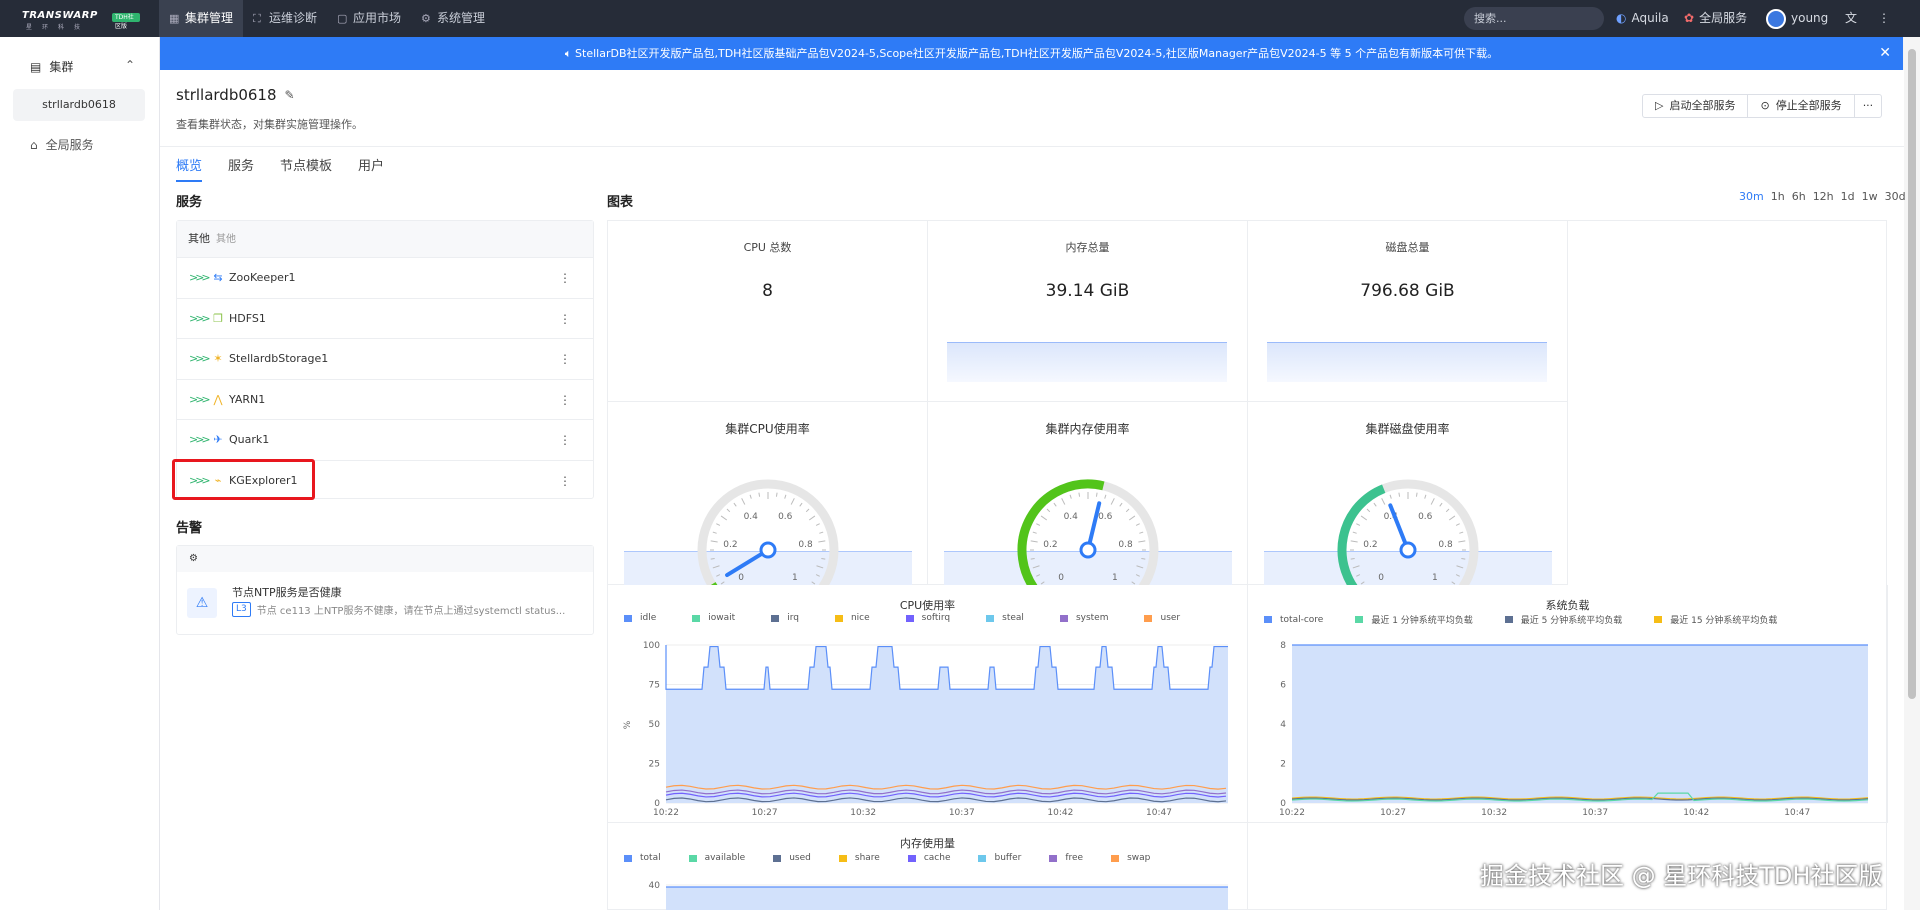  Describe the element at coordinates (1869, 196) in the screenshot. I see `range-1w: 1w` at that location.